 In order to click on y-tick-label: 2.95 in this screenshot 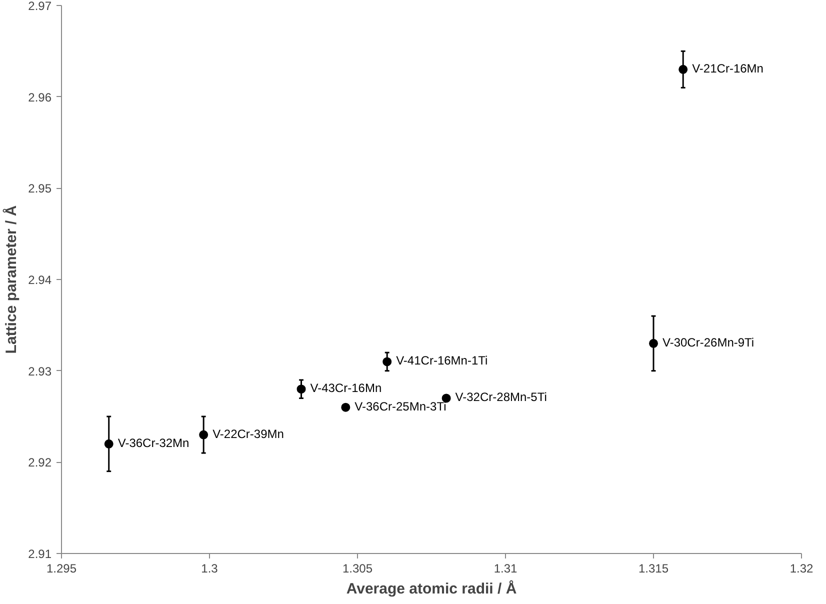, I will do `click(40, 189)`.